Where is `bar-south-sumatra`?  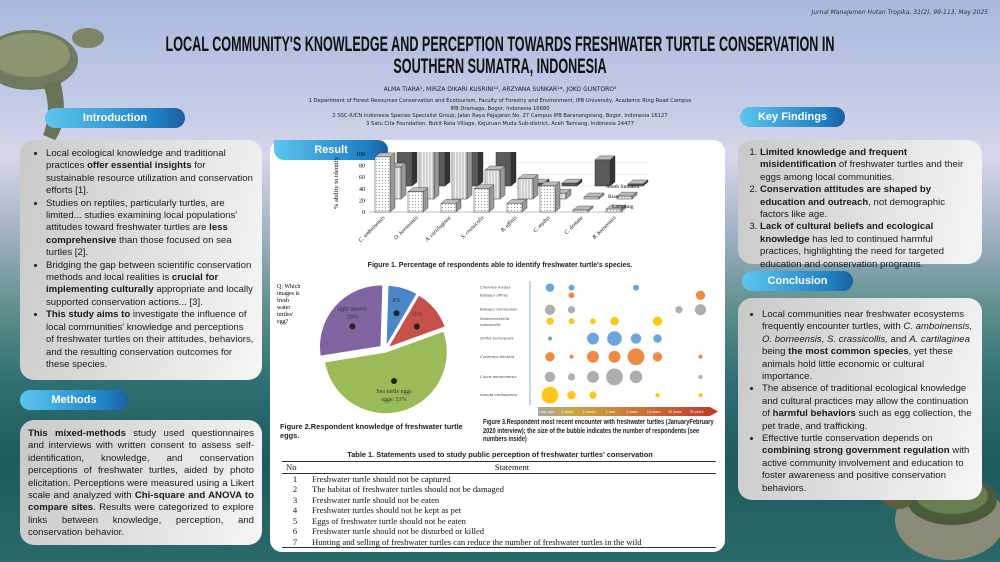 bar-south-sumatra is located at coordinates (602, 173).